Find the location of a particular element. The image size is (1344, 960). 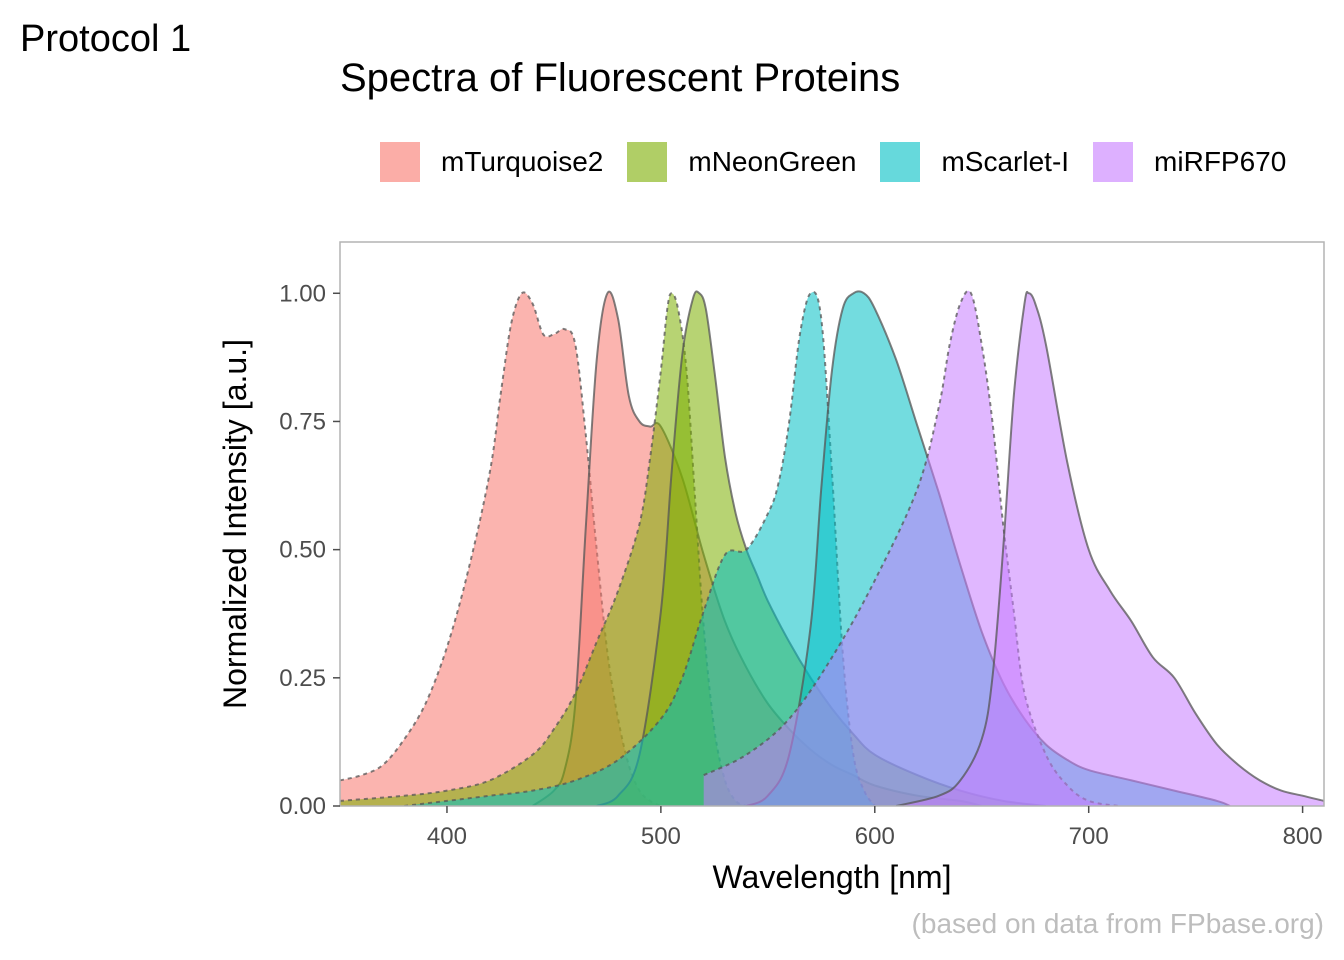

legend-label: mScarlet-I is located at coordinates (1005, 161).